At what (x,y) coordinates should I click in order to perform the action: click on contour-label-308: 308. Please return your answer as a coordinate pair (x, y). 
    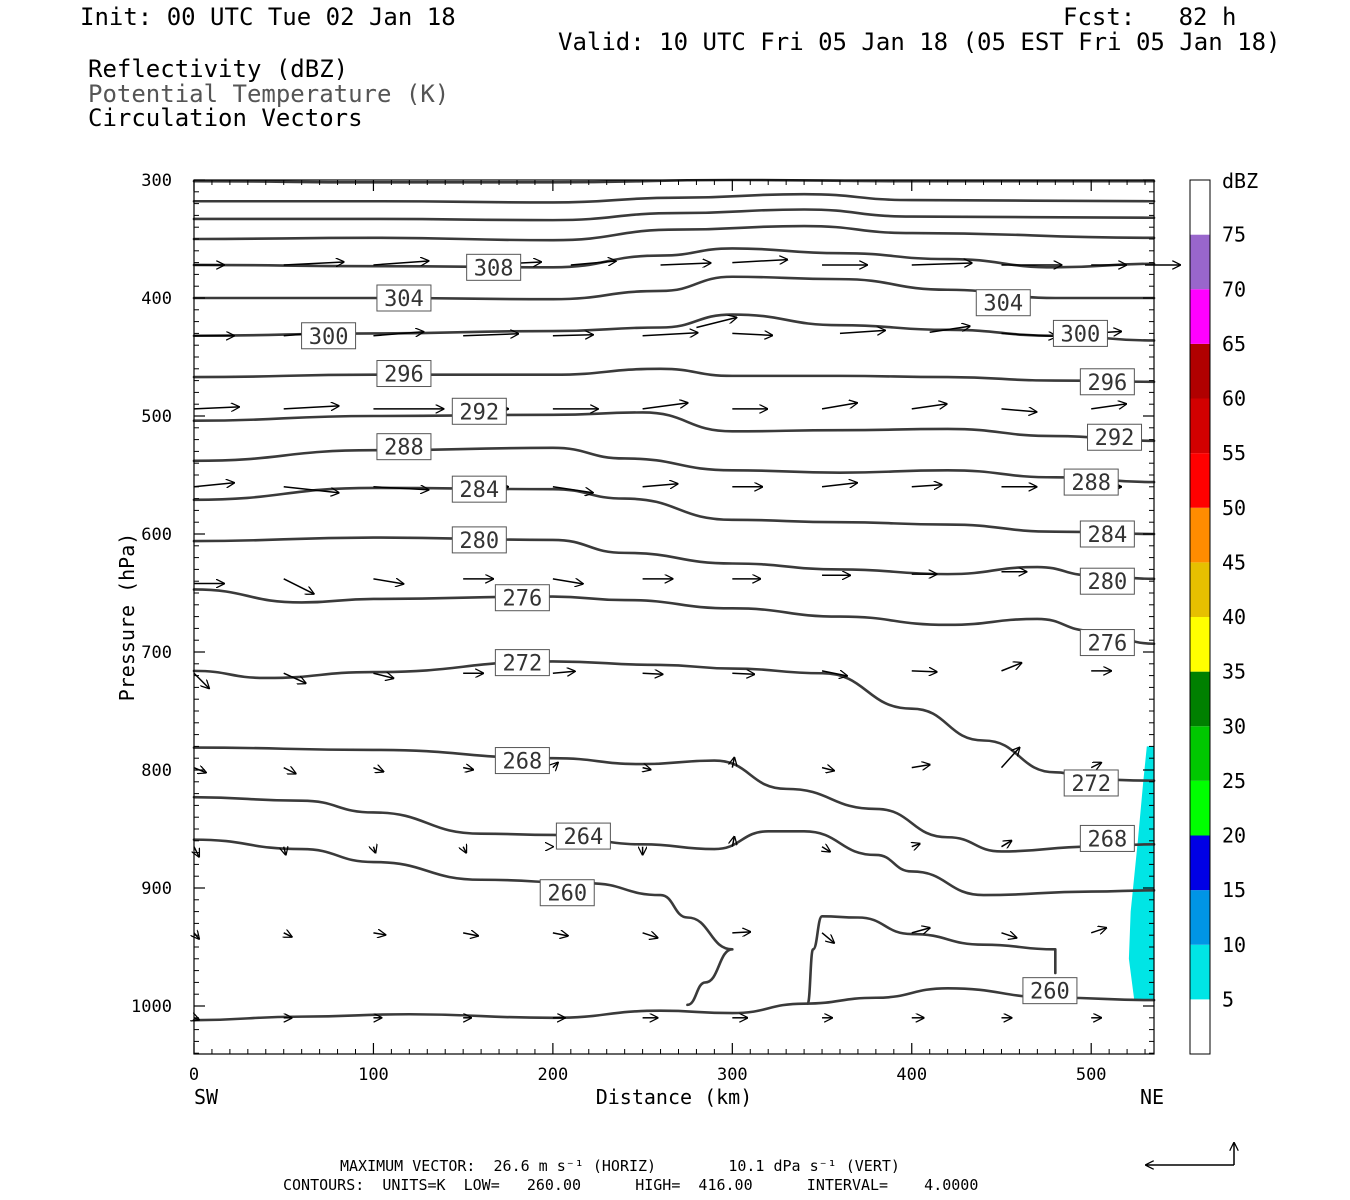
    Looking at the image, I should click on (494, 268).